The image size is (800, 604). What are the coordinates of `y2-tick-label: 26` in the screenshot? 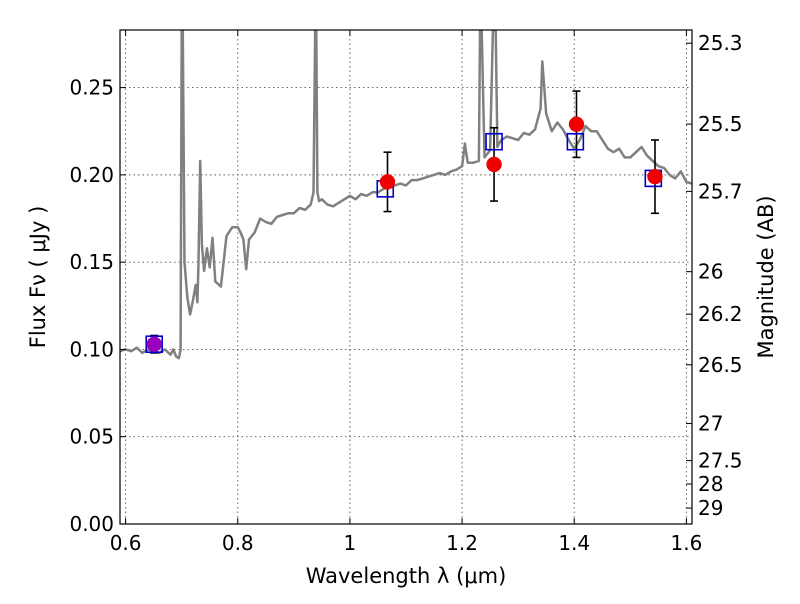 It's located at (710, 272).